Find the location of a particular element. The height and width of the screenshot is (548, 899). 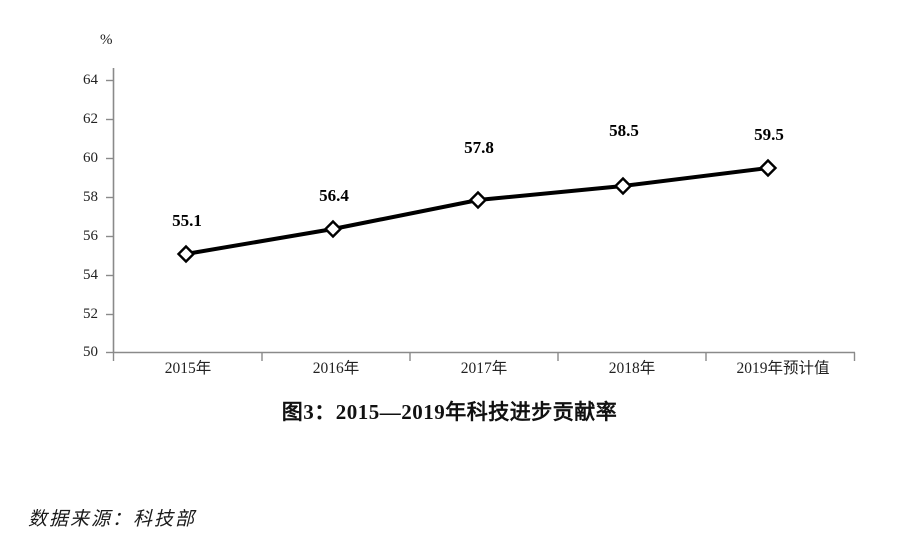

y-tick-label-62: 62 is located at coordinates (90, 119).